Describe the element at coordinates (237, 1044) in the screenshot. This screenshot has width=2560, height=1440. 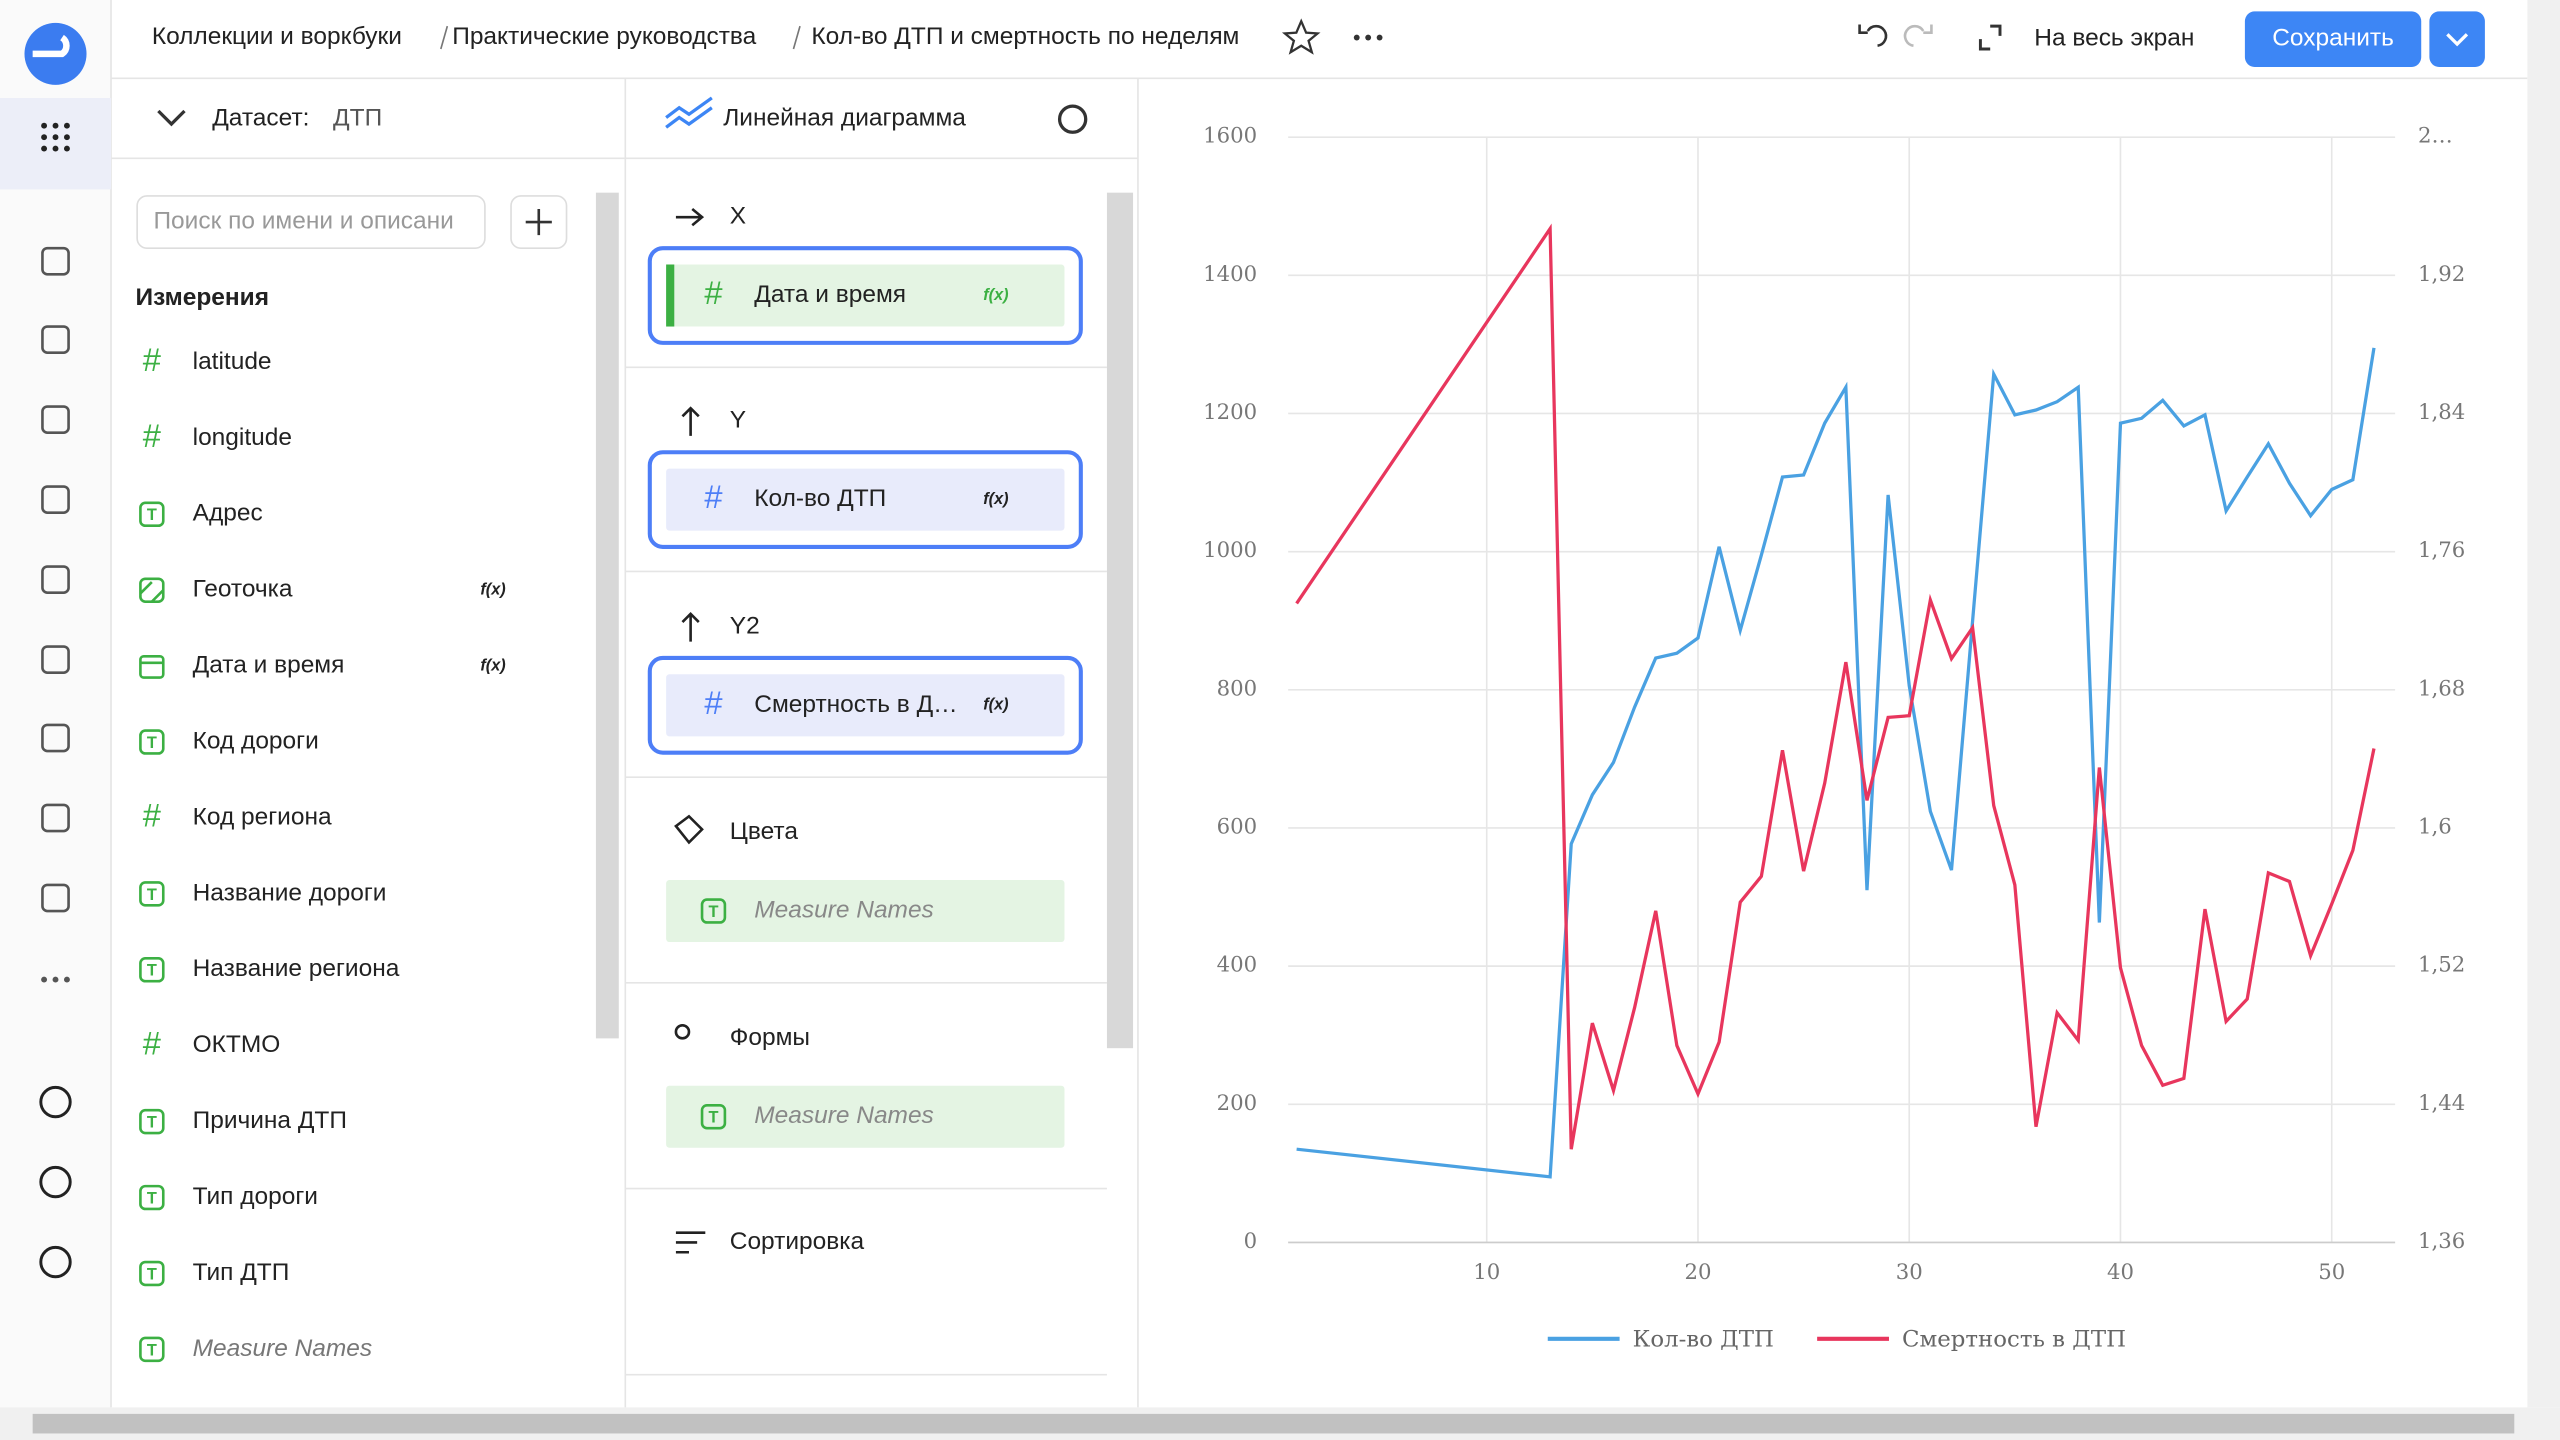
I see `field-name: ОКТМО` at that location.